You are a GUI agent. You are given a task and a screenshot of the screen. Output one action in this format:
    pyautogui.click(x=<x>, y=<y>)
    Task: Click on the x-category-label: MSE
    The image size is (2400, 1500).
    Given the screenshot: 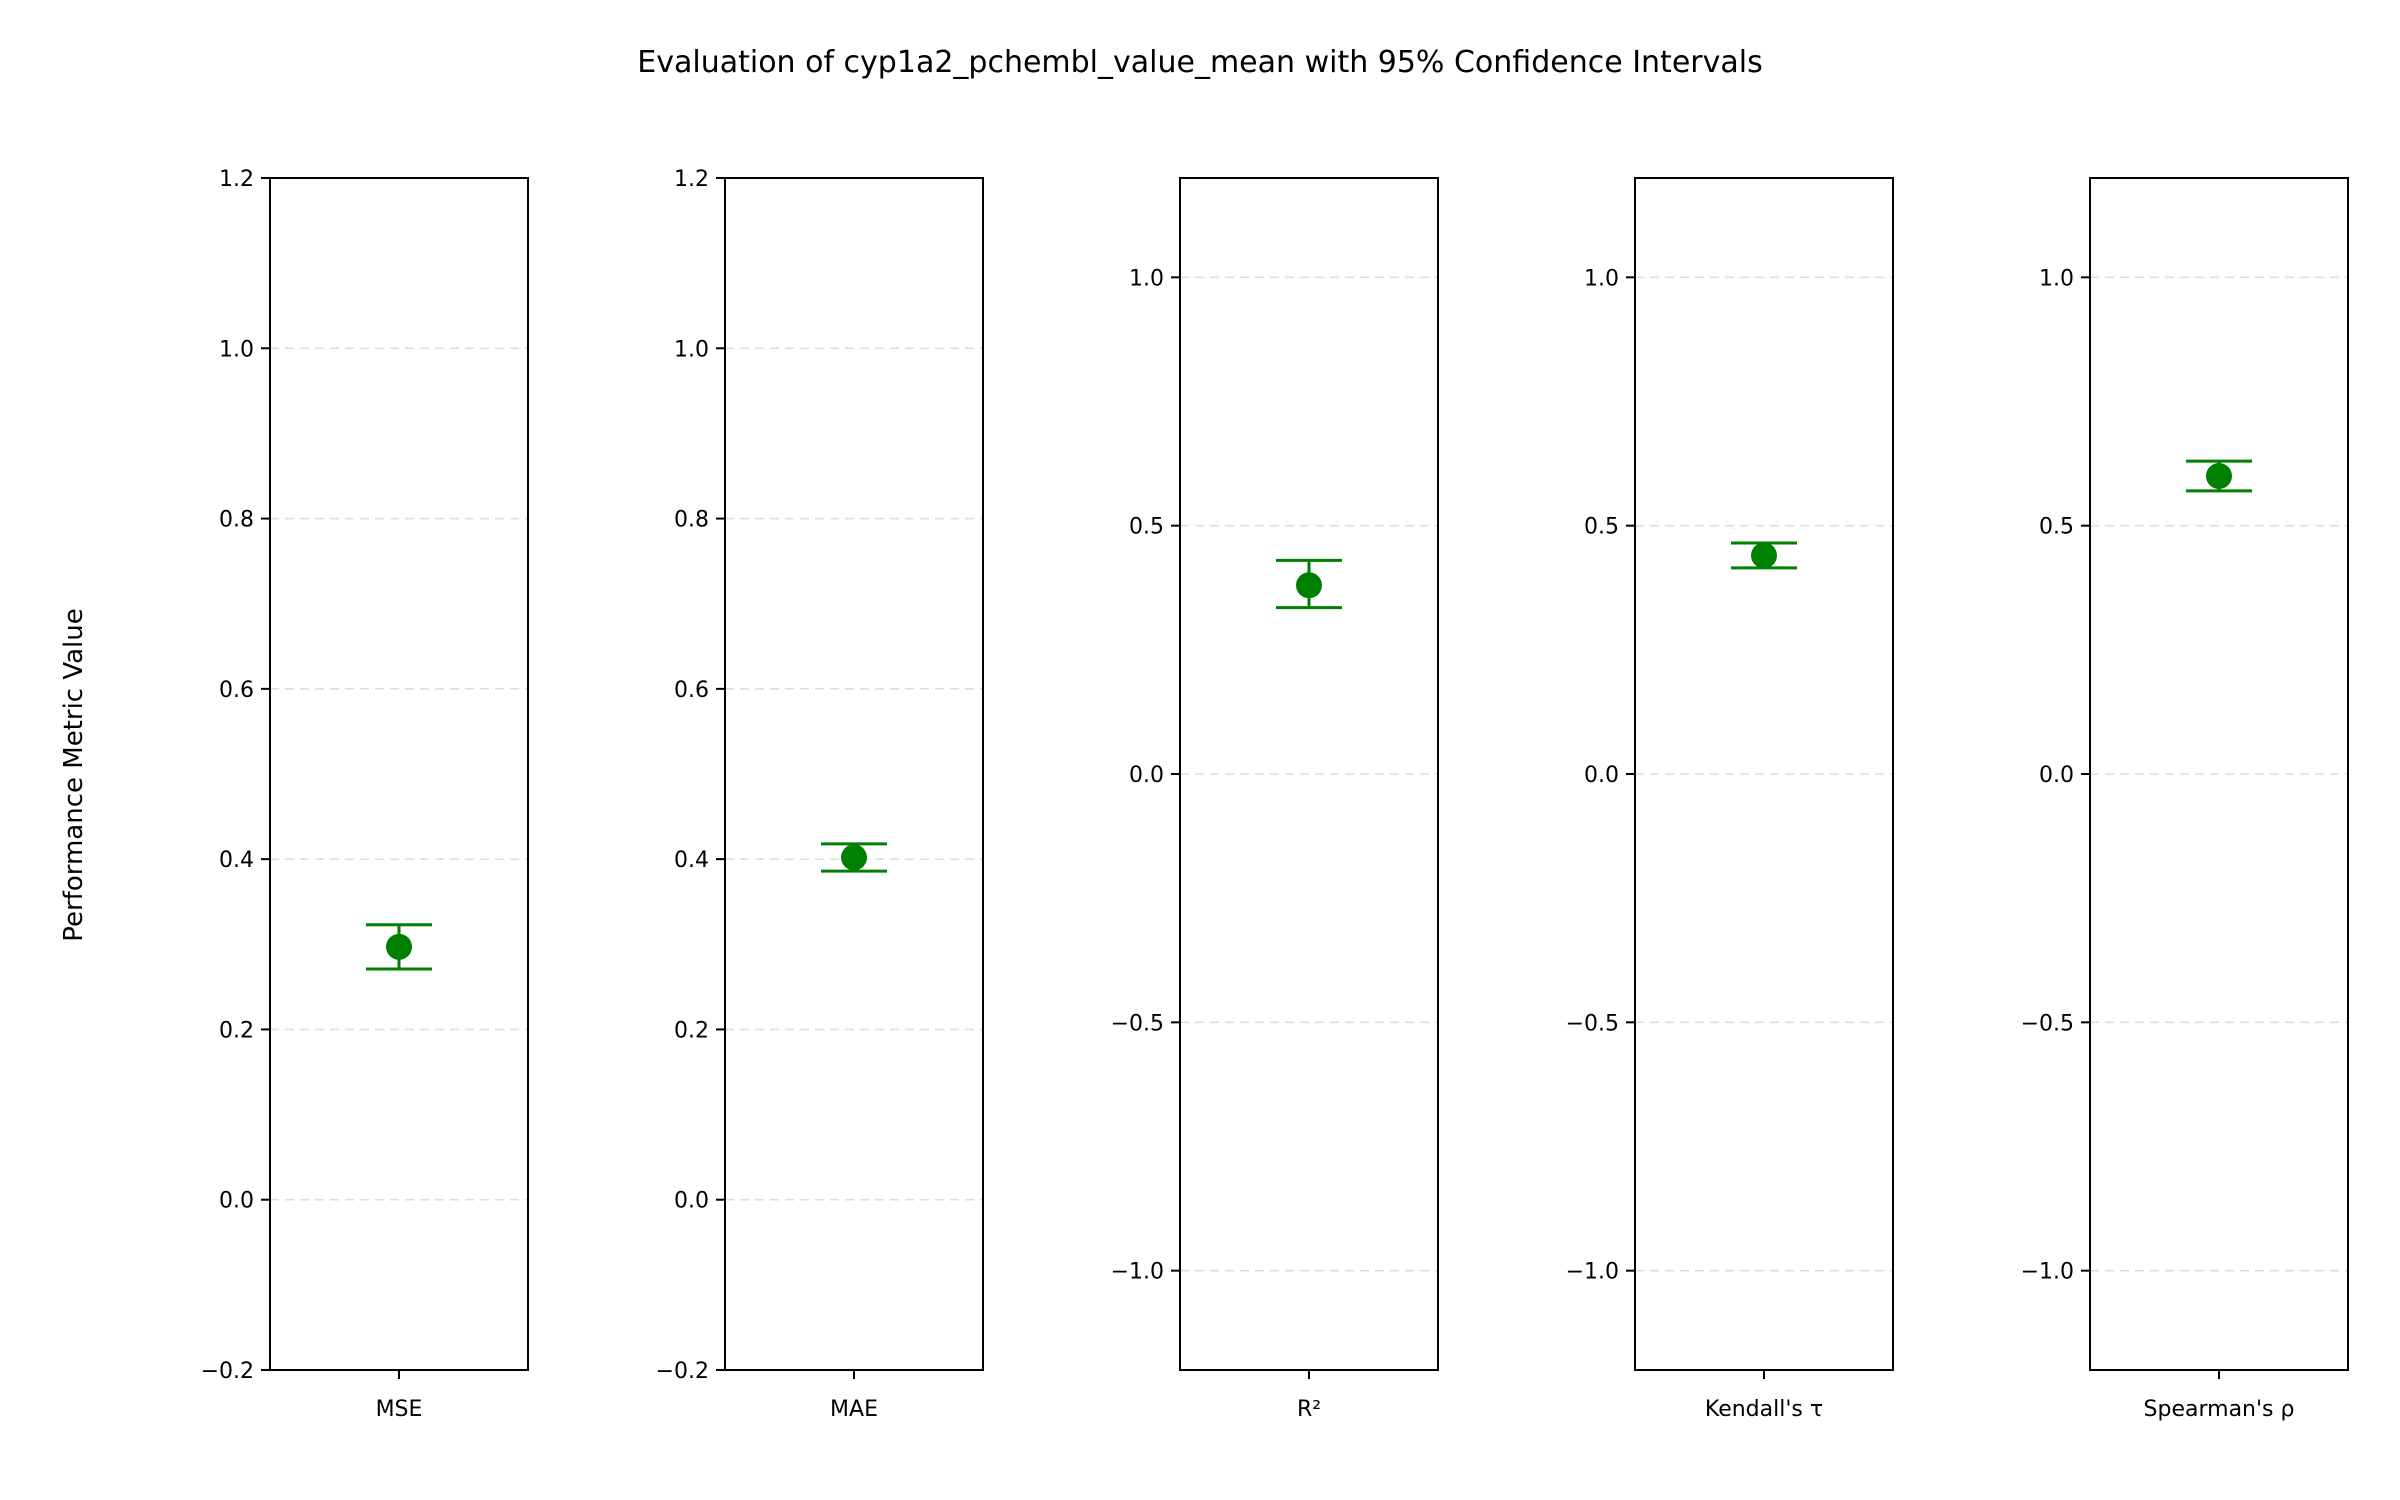 What is the action you would take?
    pyautogui.click(x=399, y=1409)
    